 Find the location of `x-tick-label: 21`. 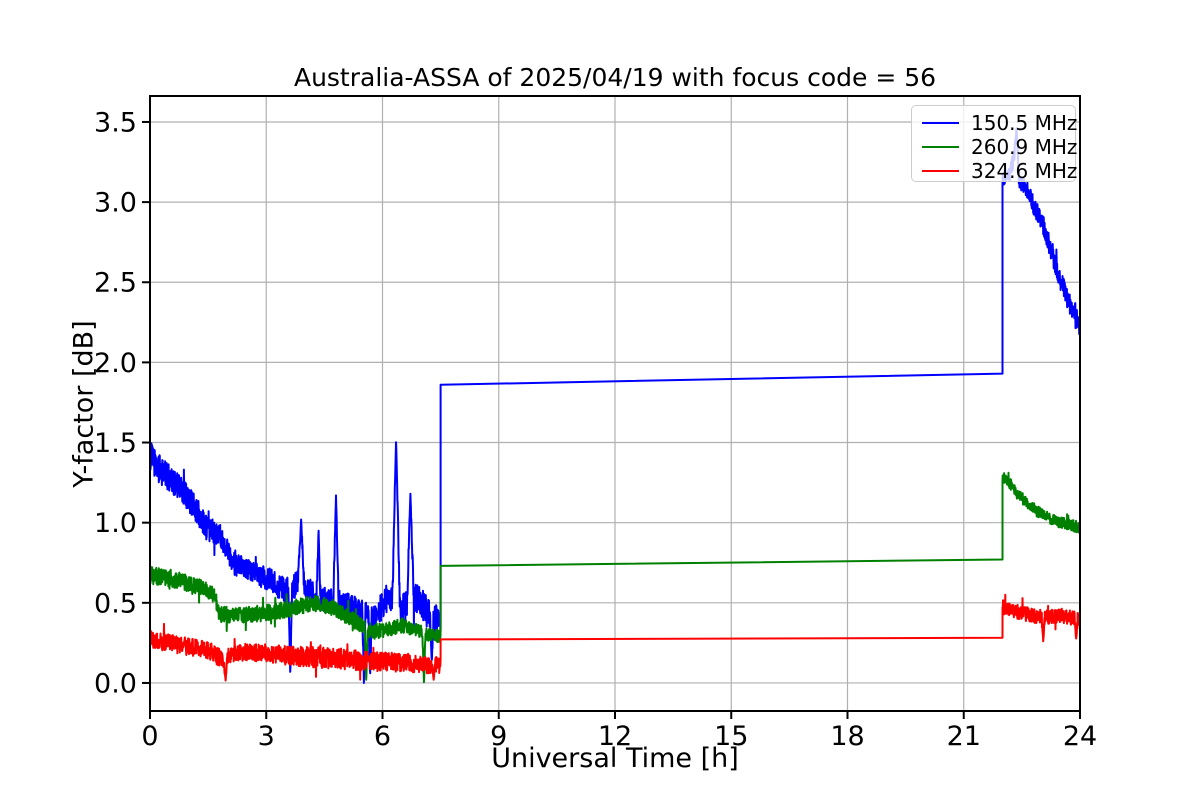

x-tick-label: 21 is located at coordinates (964, 736).